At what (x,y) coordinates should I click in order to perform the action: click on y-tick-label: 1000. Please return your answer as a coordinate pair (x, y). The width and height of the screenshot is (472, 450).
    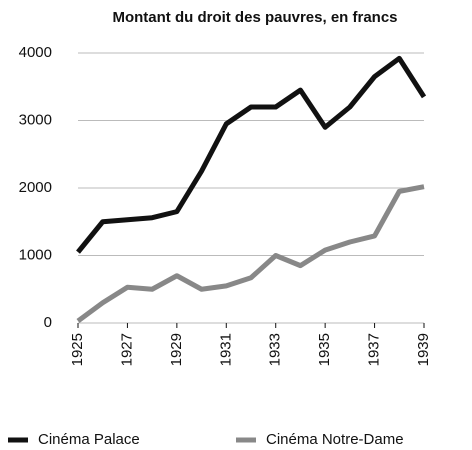
    Looking at the image, I should click on (35, 254).